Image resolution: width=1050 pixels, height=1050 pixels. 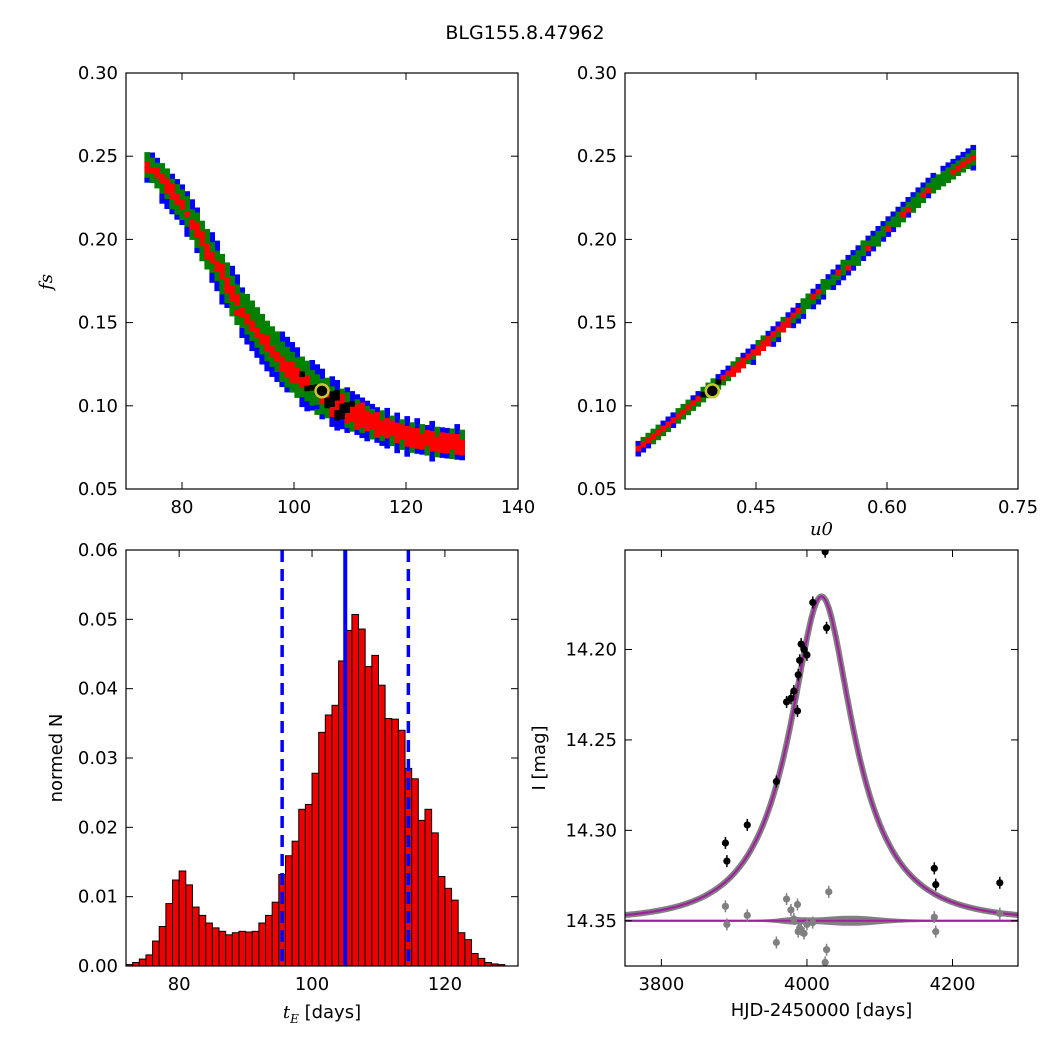 I want to click on x-tick-label: 4000, so click(x=807, y=984).